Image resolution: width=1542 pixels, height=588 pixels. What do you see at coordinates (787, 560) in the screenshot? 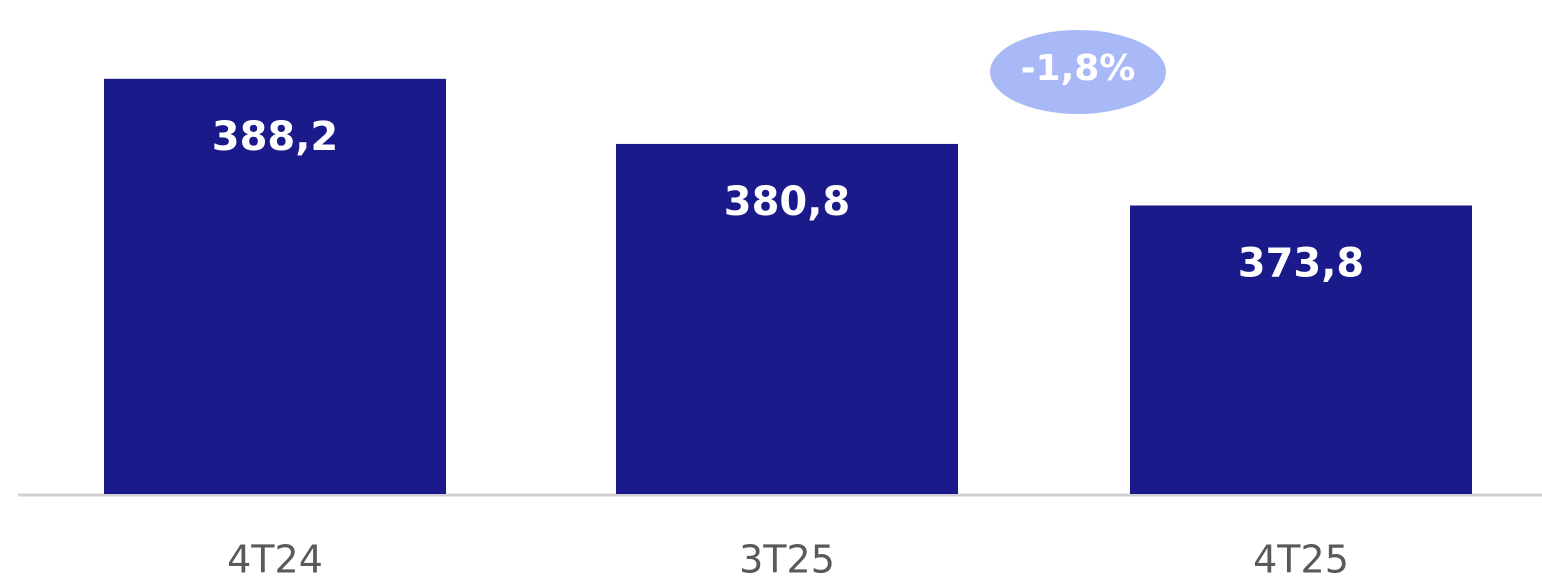
I see `x-tick-label: 3T25` at bounding box center [787, 560].